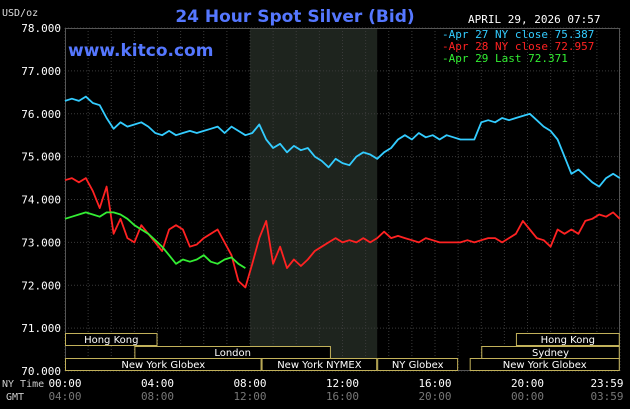 The height and width of the screenshot is (409, 630). I want to click on x-tick-label-gmt: 08:00, so click(157, 396).